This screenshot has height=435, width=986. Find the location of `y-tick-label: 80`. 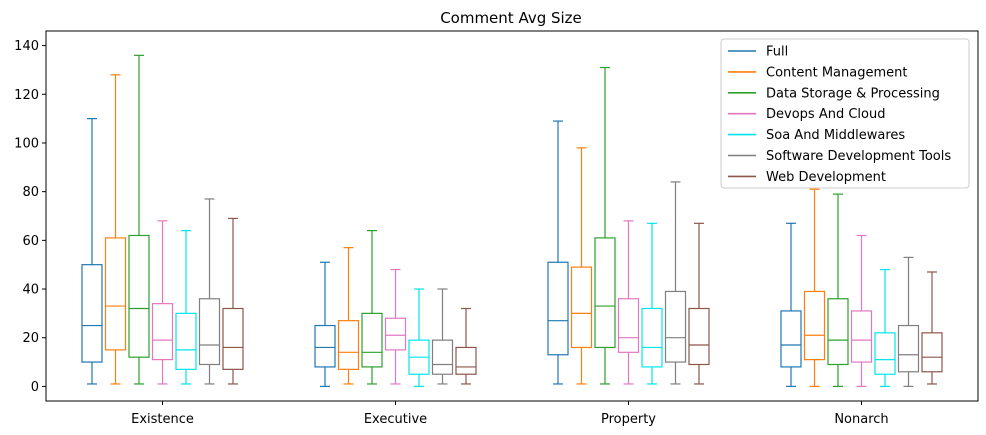

y-tick-label: 80 is located at coordinates (30, 192).